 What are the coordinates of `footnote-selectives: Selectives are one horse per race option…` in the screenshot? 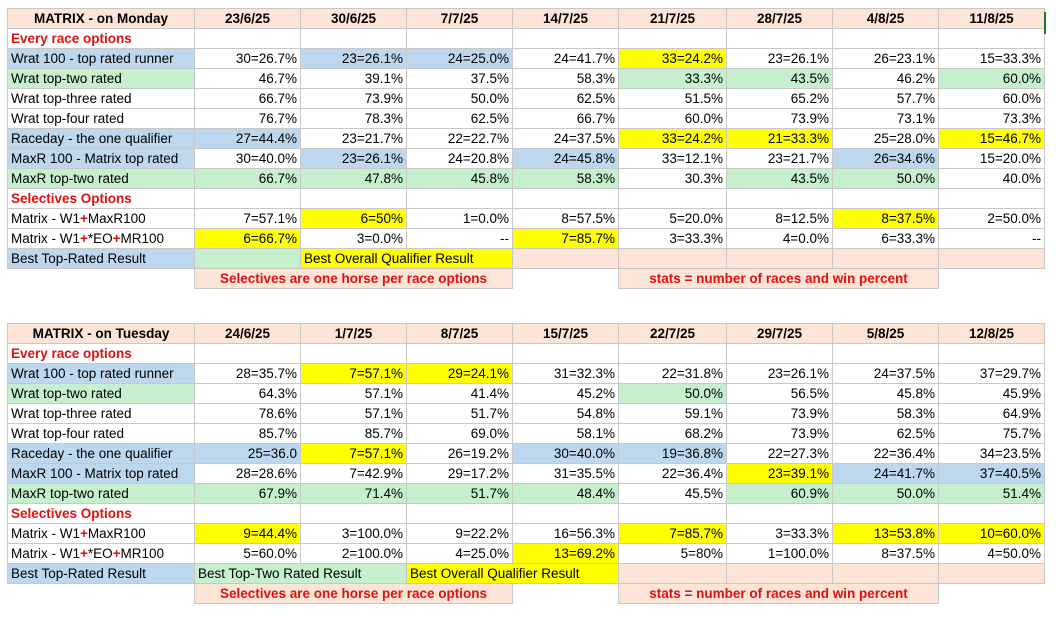 It's located at (353, 593).